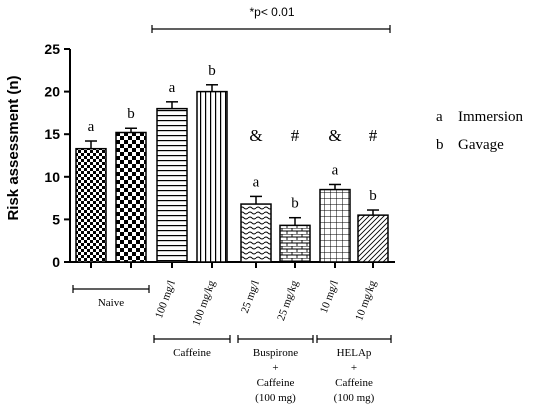 The width and height of the screenshot is (550, 413). What do you see at coordinates (13, 147) in the screenshot?
I see `y-axis-label: Risk assessment (n)` at bounding box center [13, 147].